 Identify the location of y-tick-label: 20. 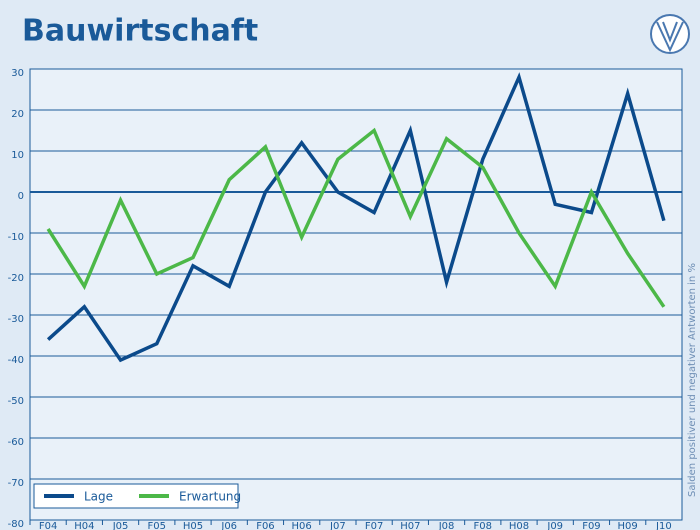
(17, 114).